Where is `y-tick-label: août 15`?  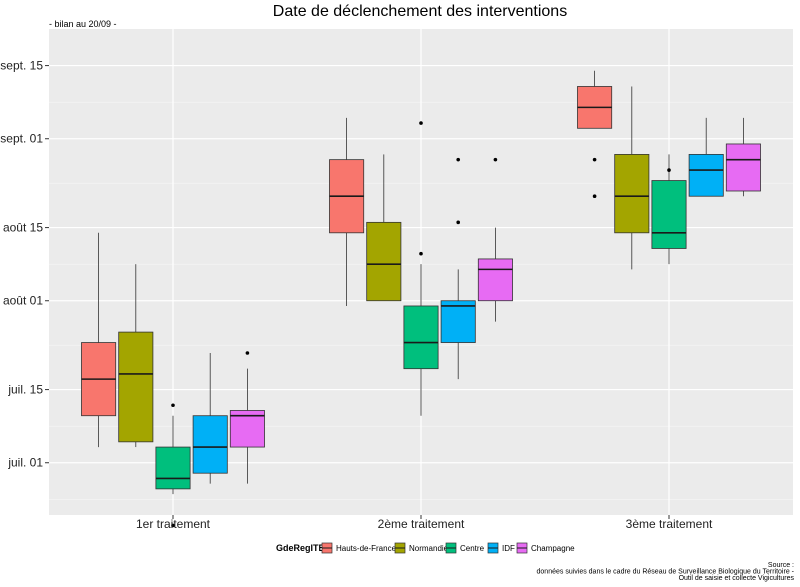
y-tick-label: août 15 is located at coordinates (23, 228).